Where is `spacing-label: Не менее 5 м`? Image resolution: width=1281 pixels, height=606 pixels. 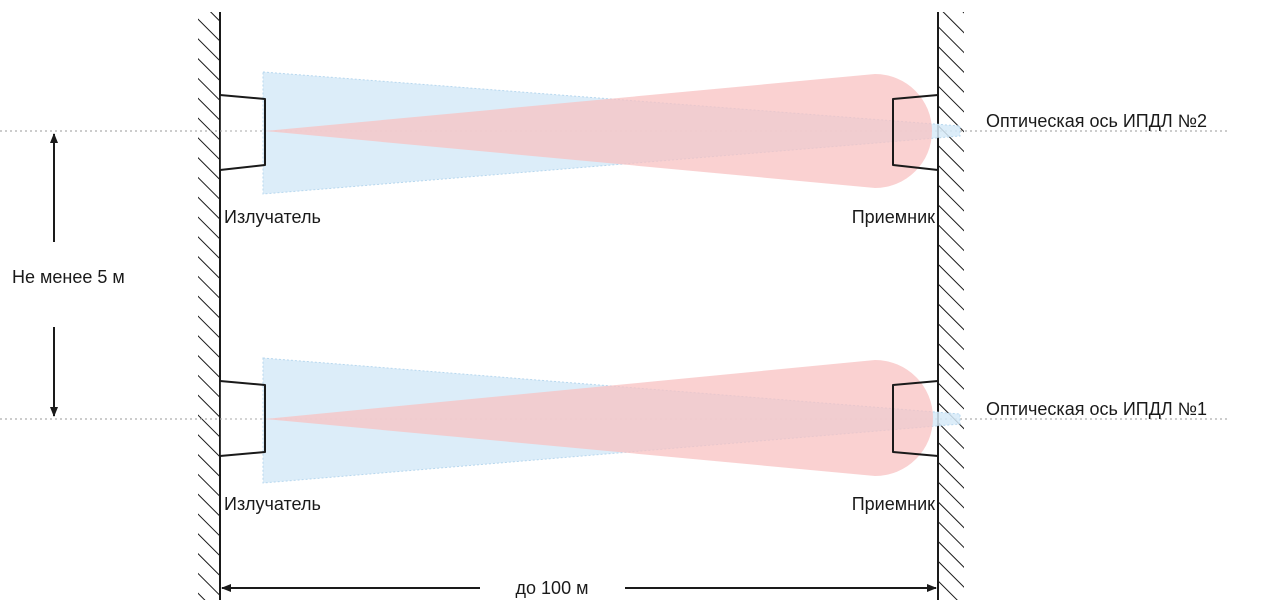
spacing-label: Не менее 5 м is located at coordinates (68, 277).